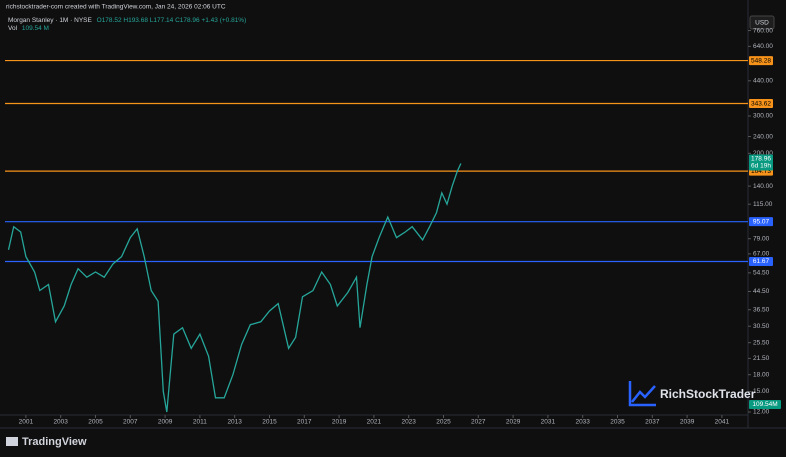 The width and height of the screenshot is (786, 457). I want to click on last-price-box, so click(761, 162).